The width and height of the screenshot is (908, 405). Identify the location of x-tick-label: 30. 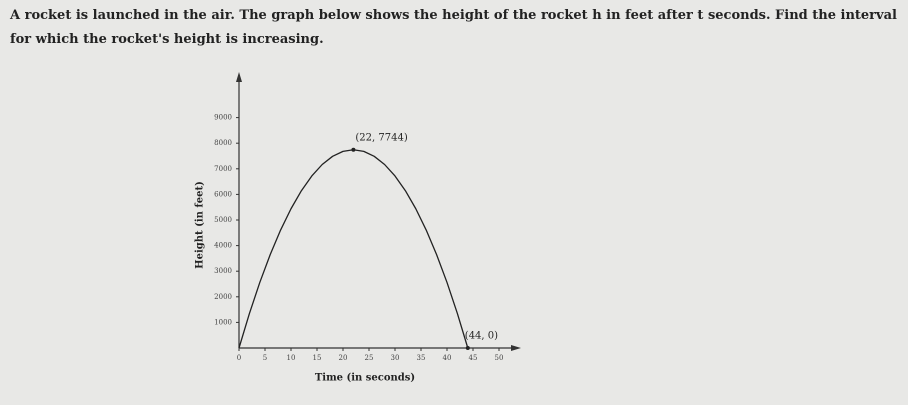
(395, 358).